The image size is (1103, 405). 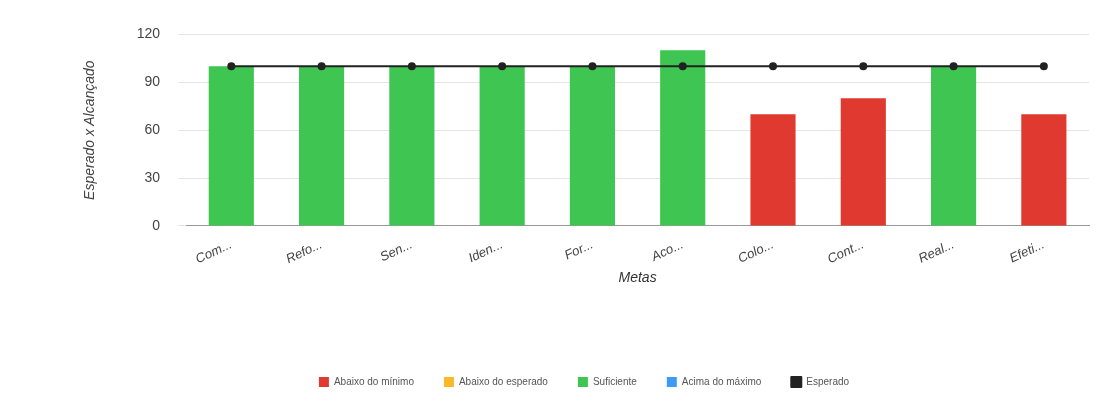 I want to click on x-axis-title: Metas, so click(x=637, y=277).